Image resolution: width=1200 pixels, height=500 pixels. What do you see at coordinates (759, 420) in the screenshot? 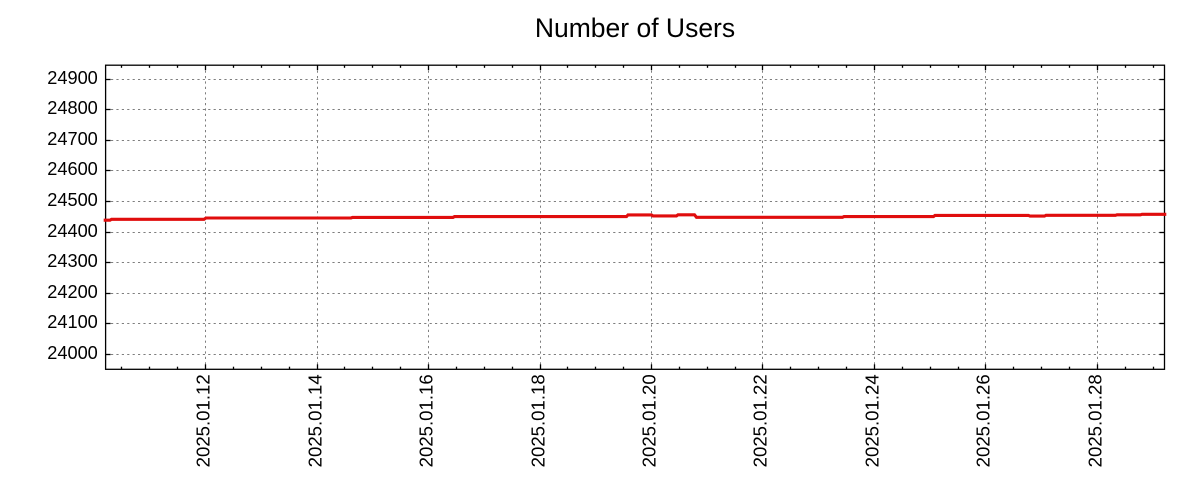
I see `svg-text: 2025.01.22` at bounding box center [759, 420].